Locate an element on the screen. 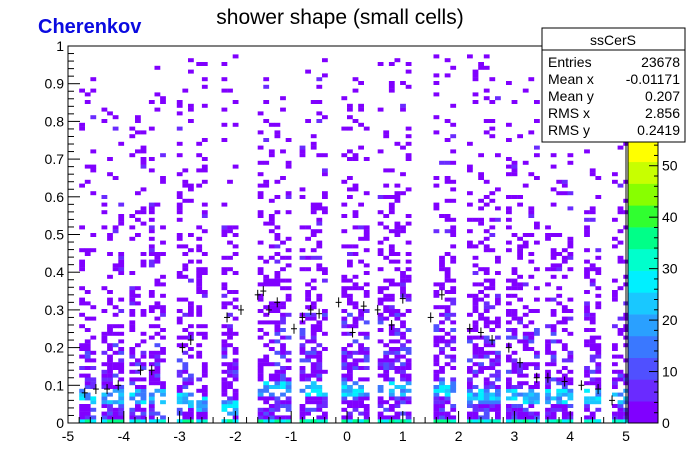  canvas-label: Cherenkov is located at coordinates (90, 27).